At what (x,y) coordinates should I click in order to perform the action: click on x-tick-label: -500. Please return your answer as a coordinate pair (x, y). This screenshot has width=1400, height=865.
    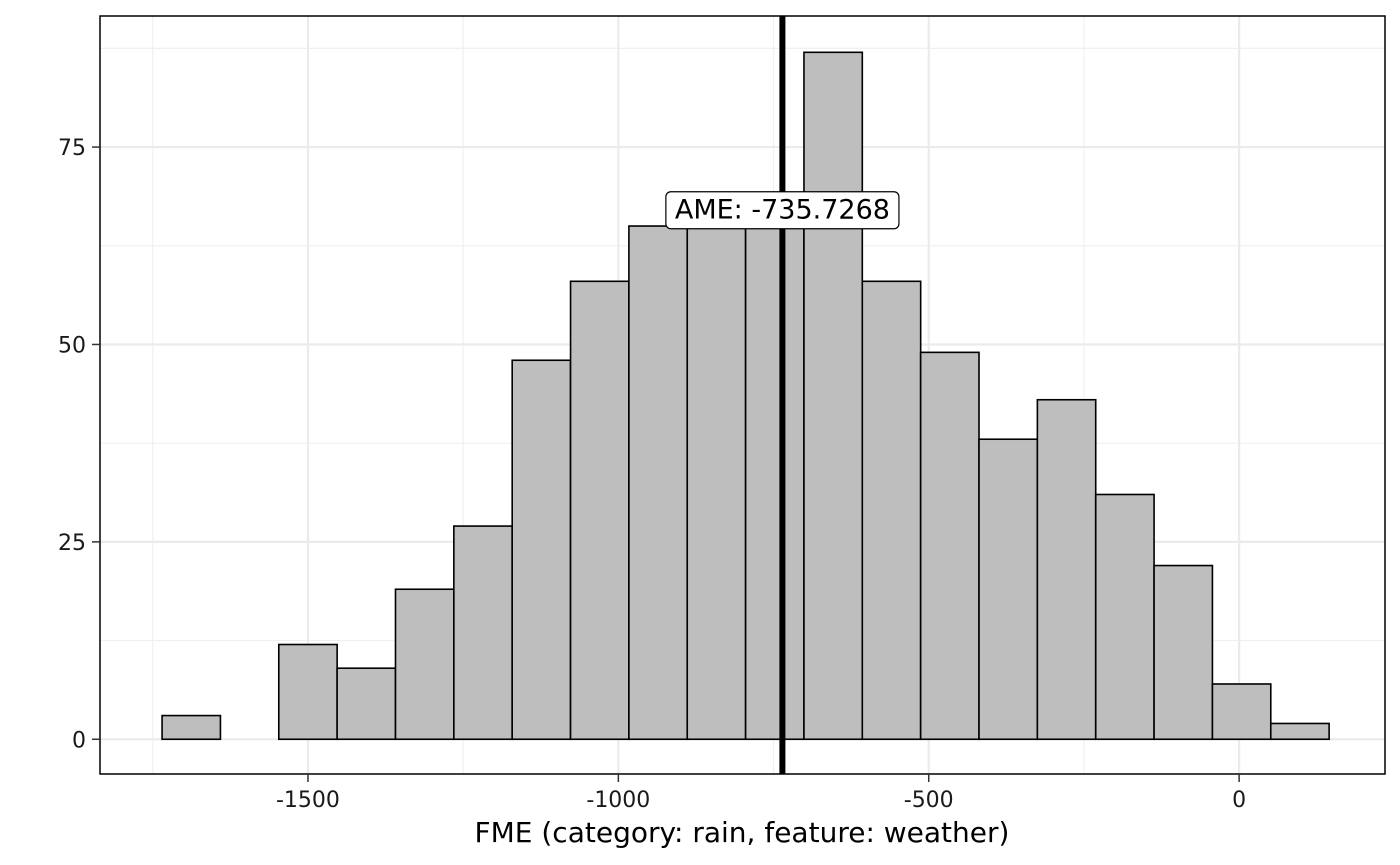
    Looking at the image, I should click on (929, 800).